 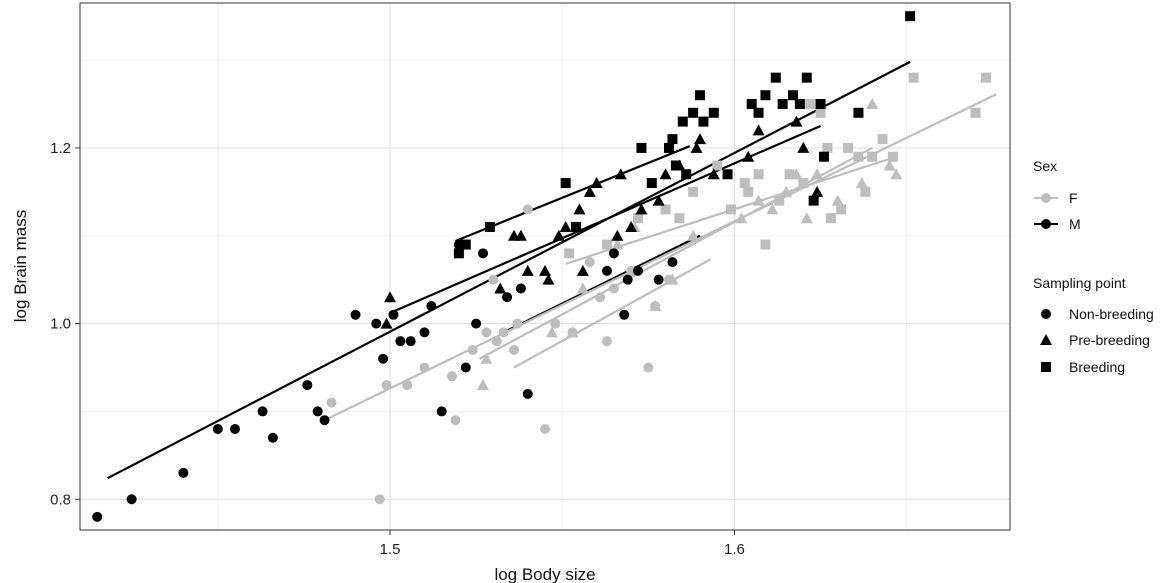 I want to click on y-axis: 0.8 1.0 1.2, so click(x=65, y=324).